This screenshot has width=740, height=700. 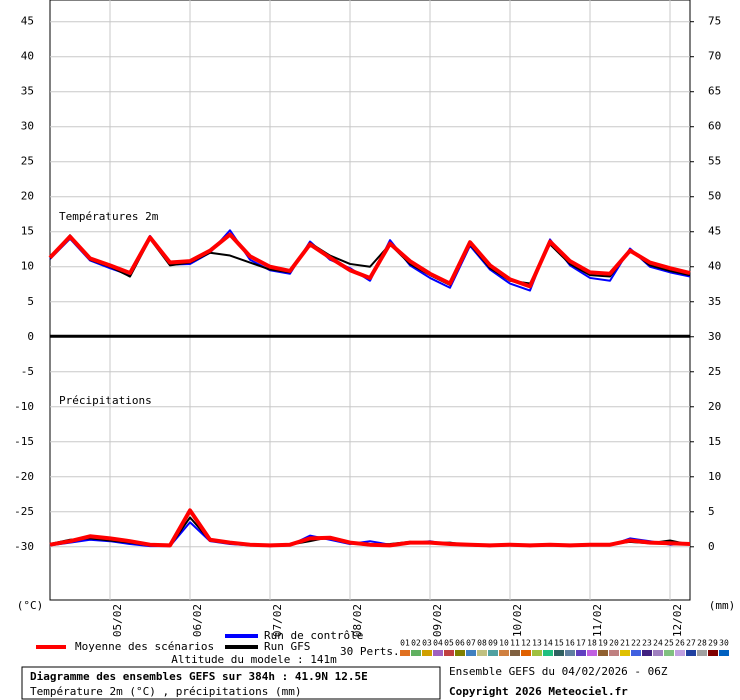 I want to click on pert-legend-label: 08, so click(x=482, y=643).